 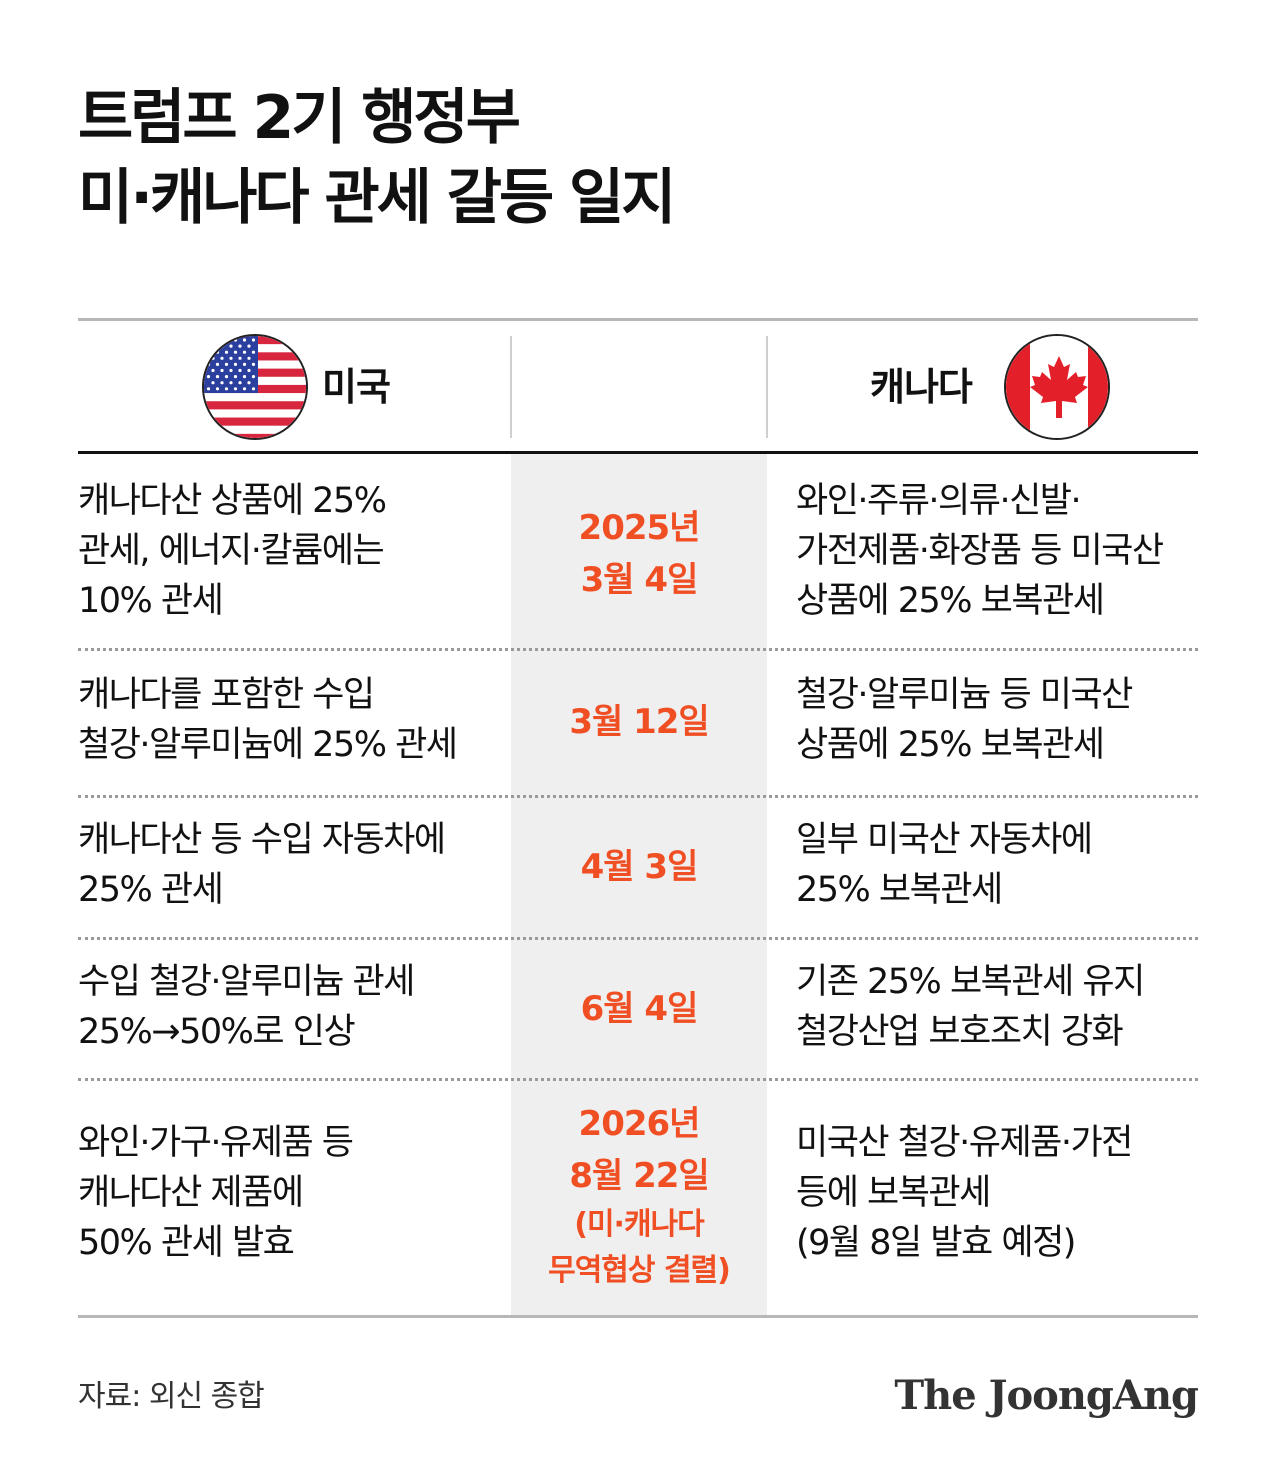 What do you see at coordinates (638, 452) in the screenshot?
I see `header-divider` at bounding box center [638, 452].